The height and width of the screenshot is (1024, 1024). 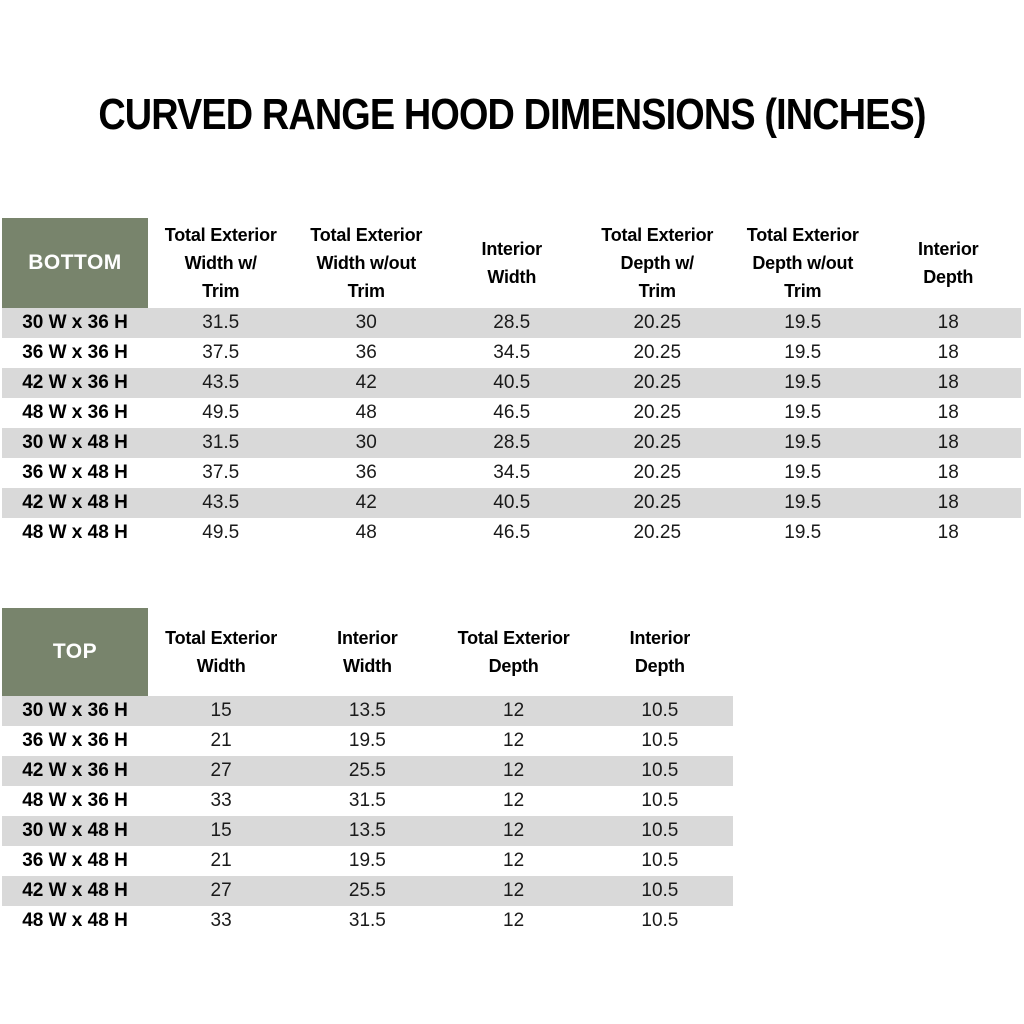 I want to click on column-header-total-exterior-width-wout-trim: Total Exterior Width w/out Trim, so click(x=366, y=263).